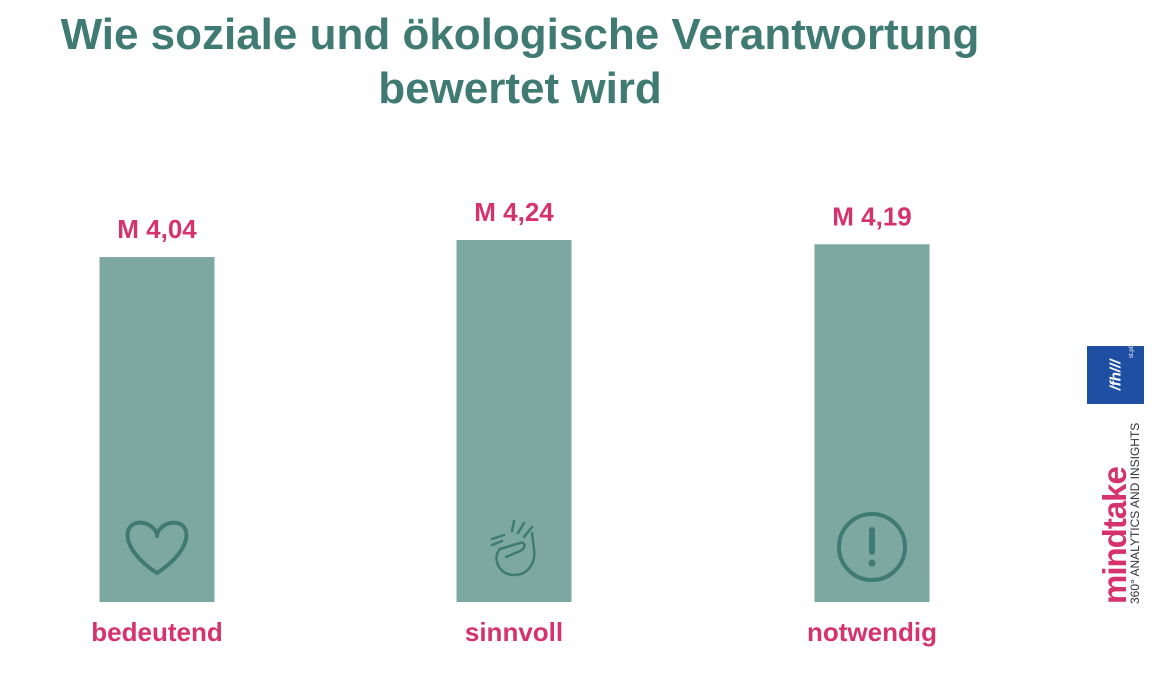 This screenshot has width=1168, height=685. Describe the element at coordinates (156, 632) in the screenshot. I see `category-label-bedeutend: bedeutend` at that location.